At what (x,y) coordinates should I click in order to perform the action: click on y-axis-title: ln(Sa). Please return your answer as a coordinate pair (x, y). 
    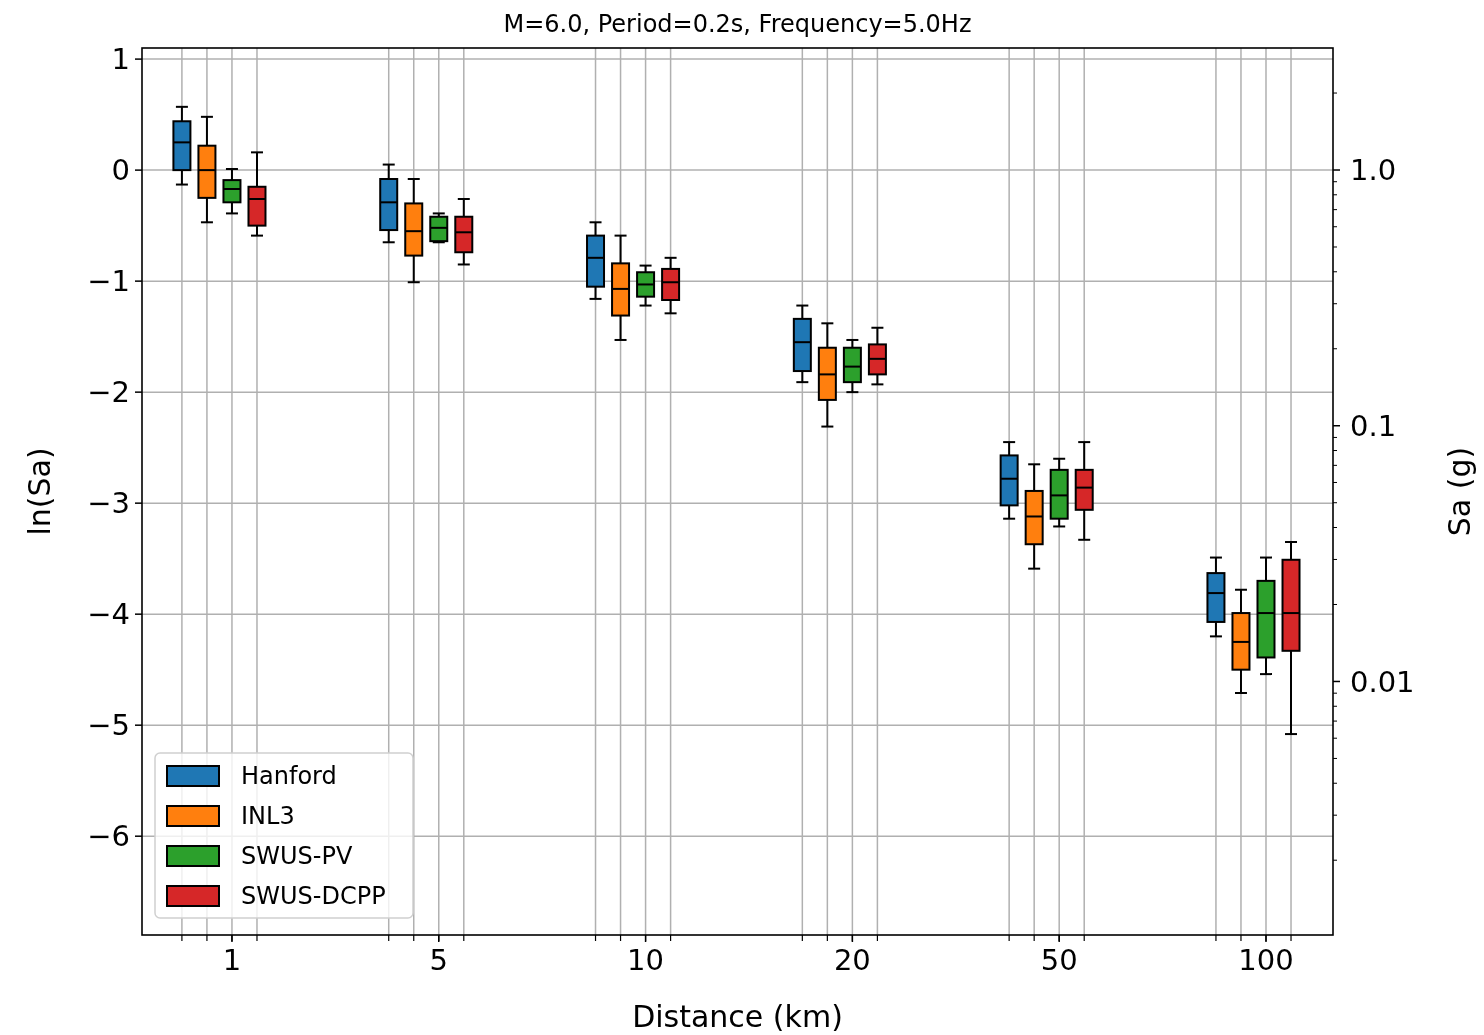
    Looking at the image, I should click on (39, 491).